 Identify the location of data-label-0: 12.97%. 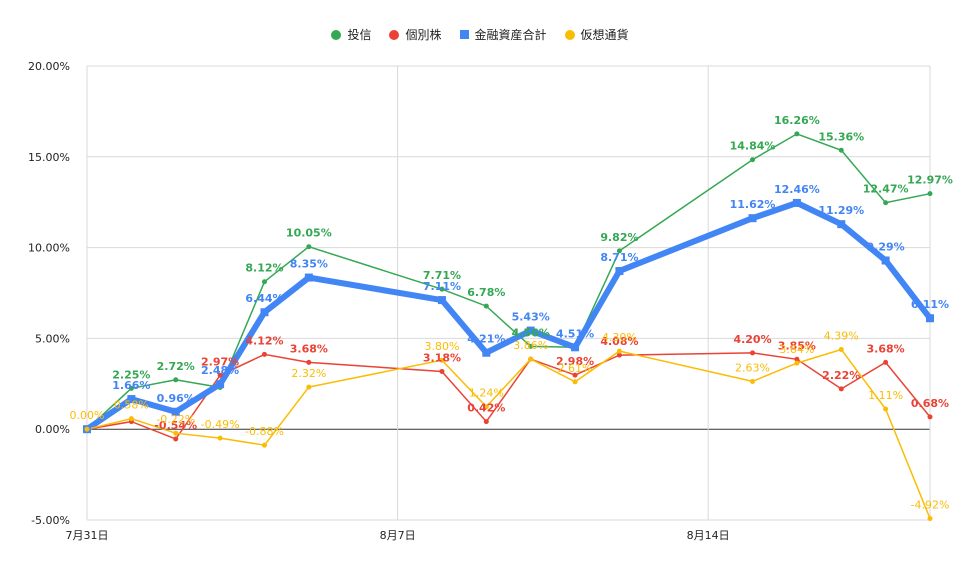
(930, 180).